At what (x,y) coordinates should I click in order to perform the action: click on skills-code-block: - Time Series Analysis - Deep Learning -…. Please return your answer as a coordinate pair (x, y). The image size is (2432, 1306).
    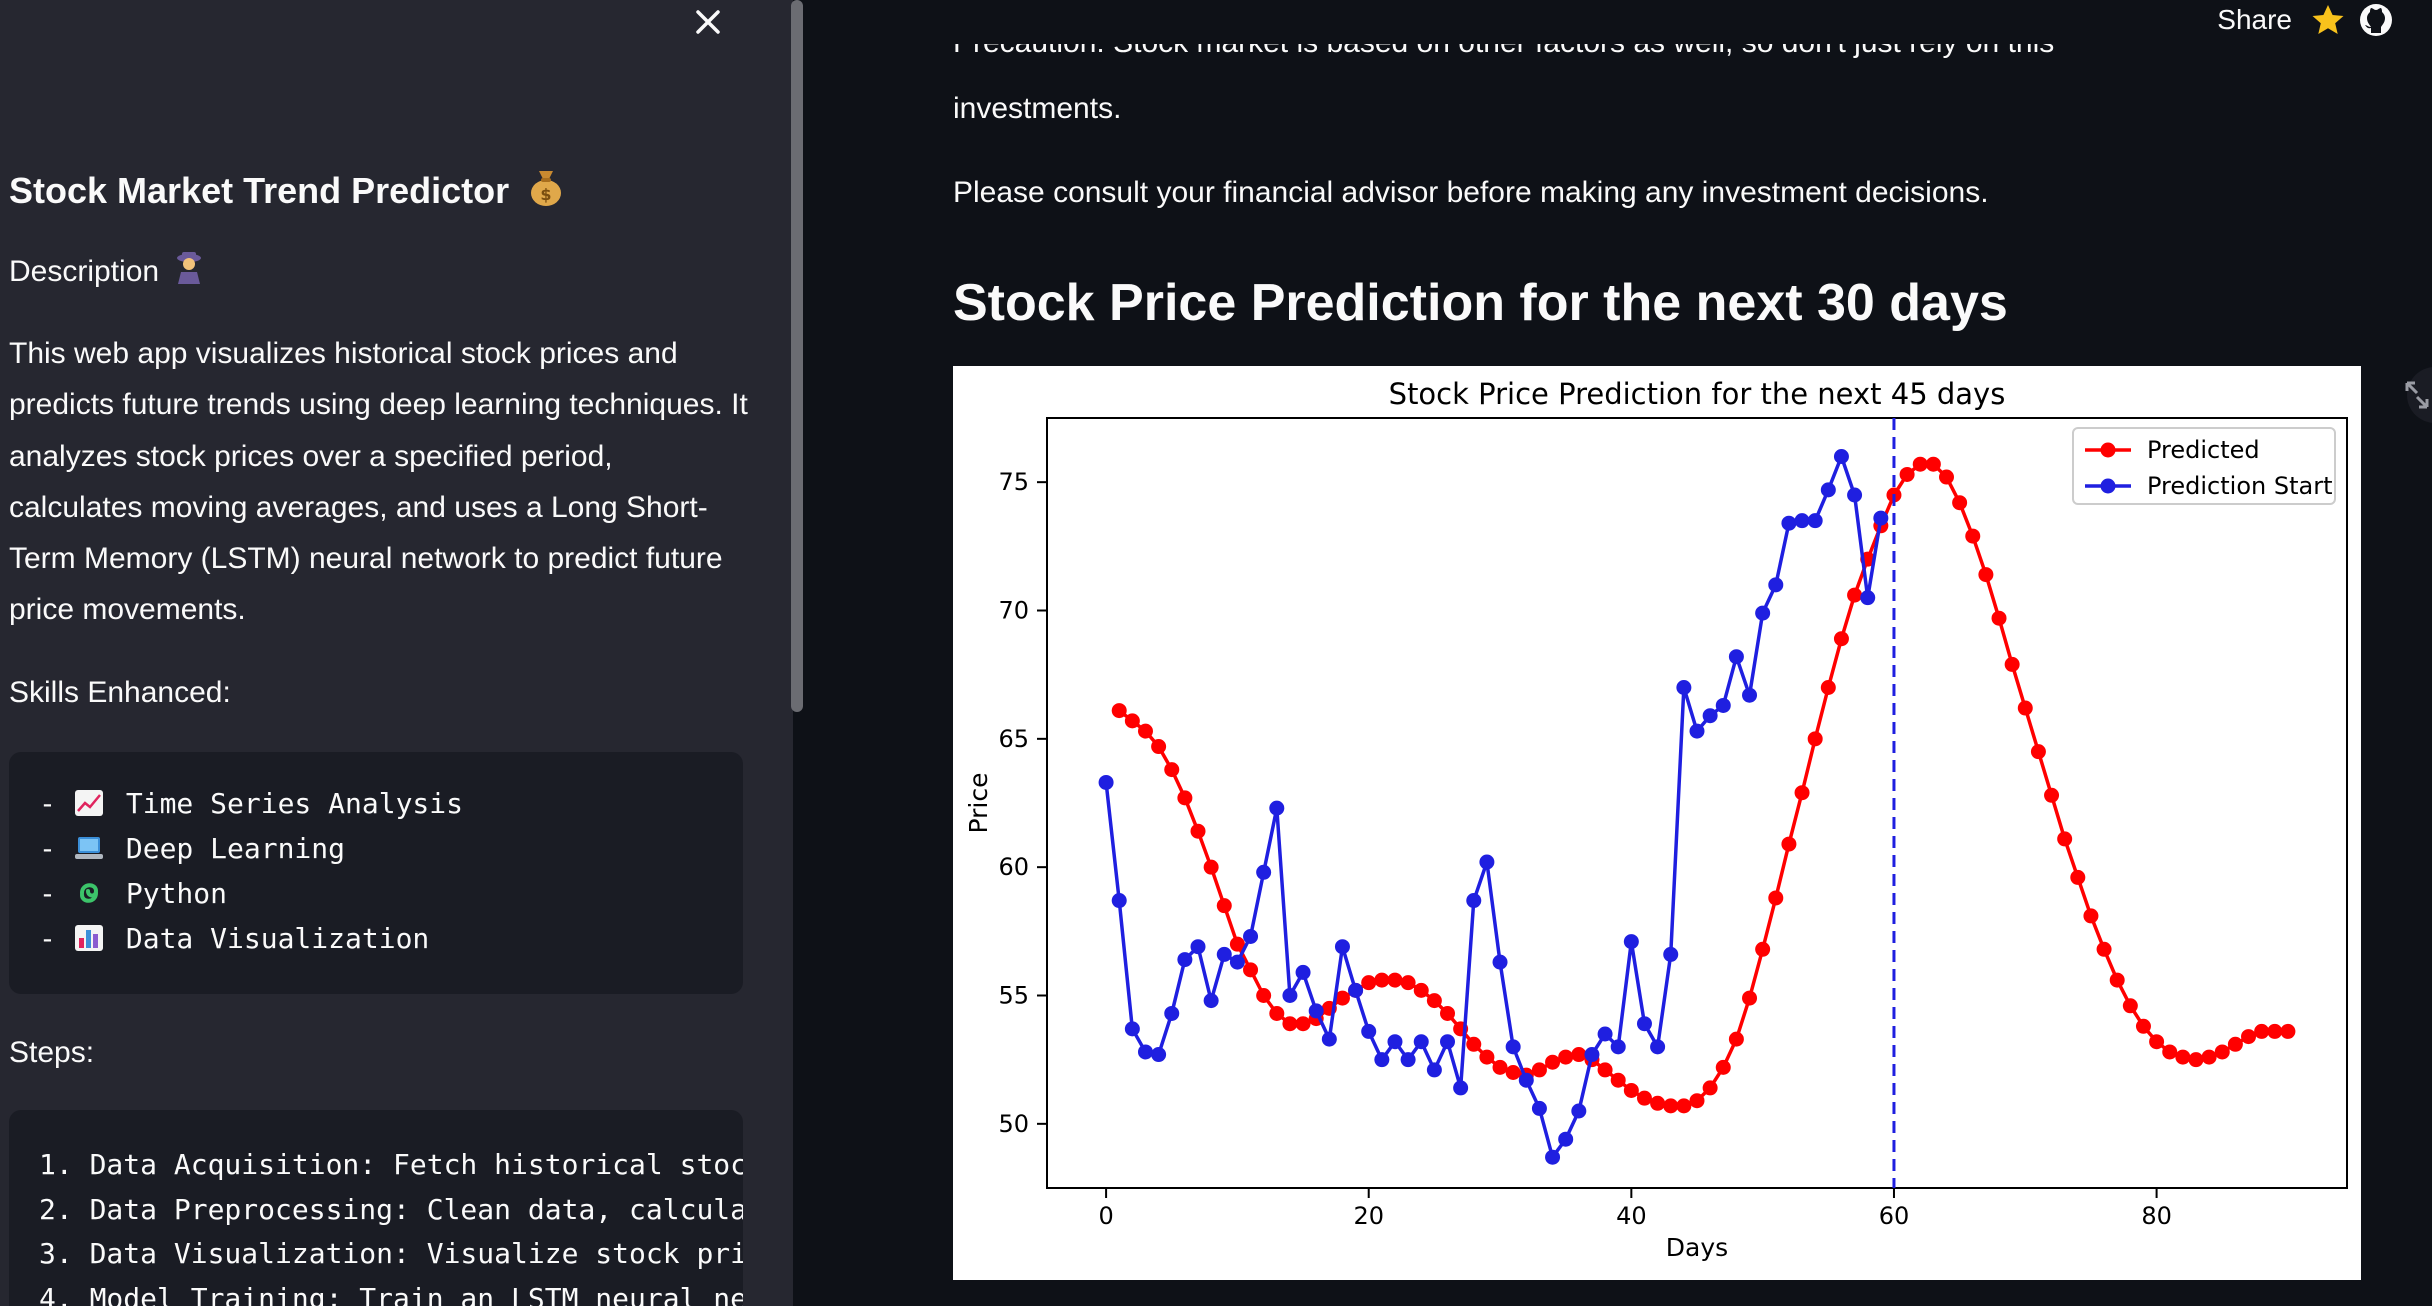
    Looking at the image, I should click on (376, 873).